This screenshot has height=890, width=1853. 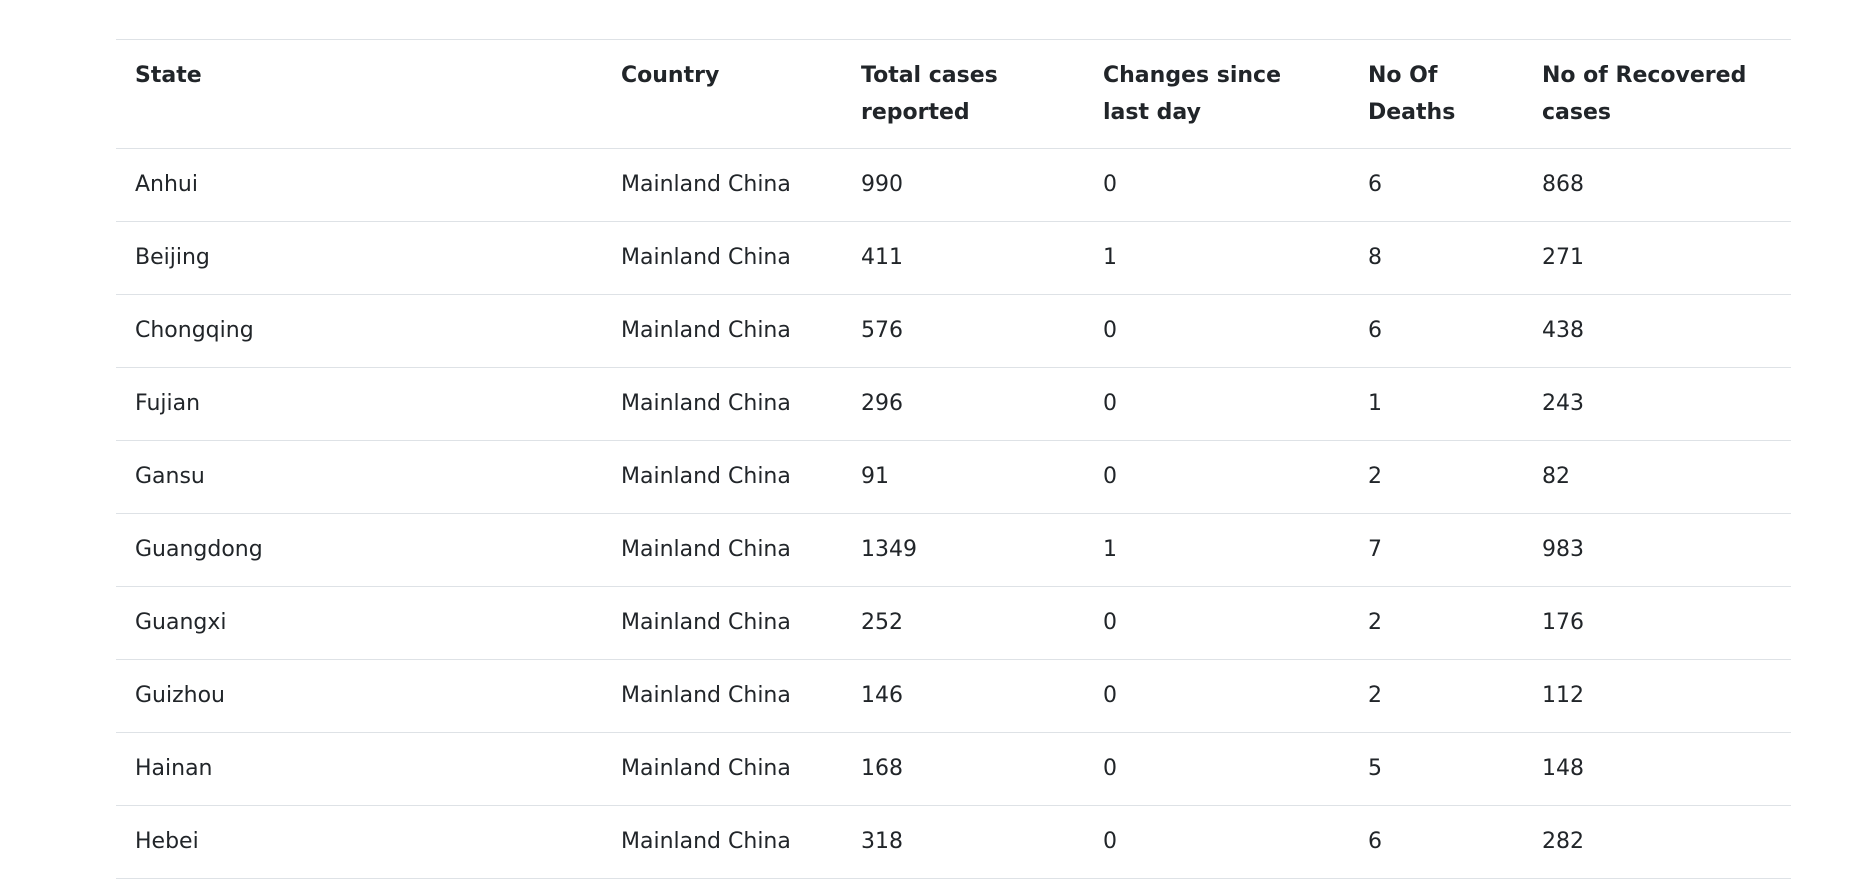 I want to click on cell-recovered: 243, so click(x=1563, y=403).